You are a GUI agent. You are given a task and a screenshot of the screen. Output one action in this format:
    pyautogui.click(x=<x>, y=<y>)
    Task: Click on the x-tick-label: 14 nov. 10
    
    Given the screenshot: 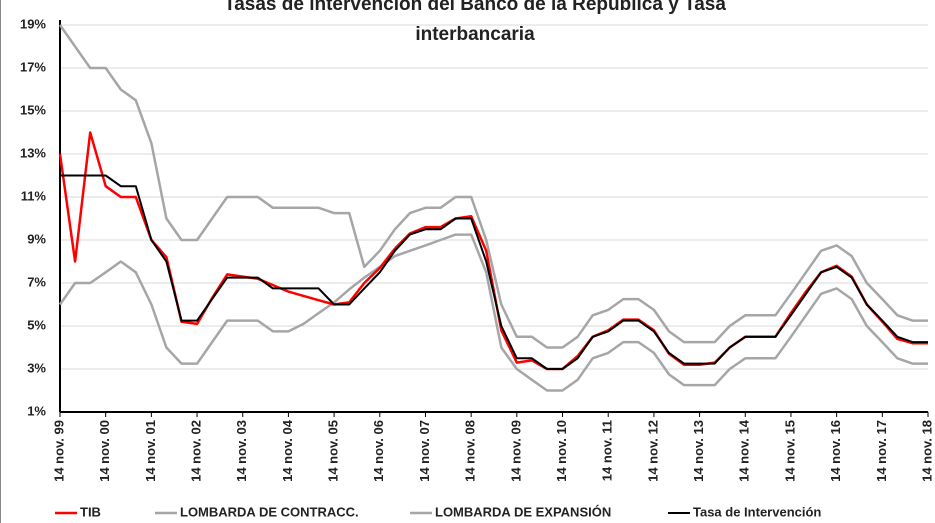 What is the action you would take?
    pyautogui.click(x=561, y=451)
    